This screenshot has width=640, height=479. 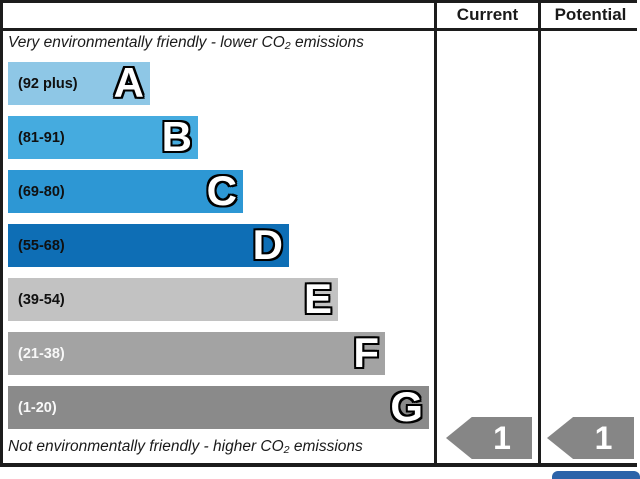 I want to click on table-left-border, so click(x=1, y=233).